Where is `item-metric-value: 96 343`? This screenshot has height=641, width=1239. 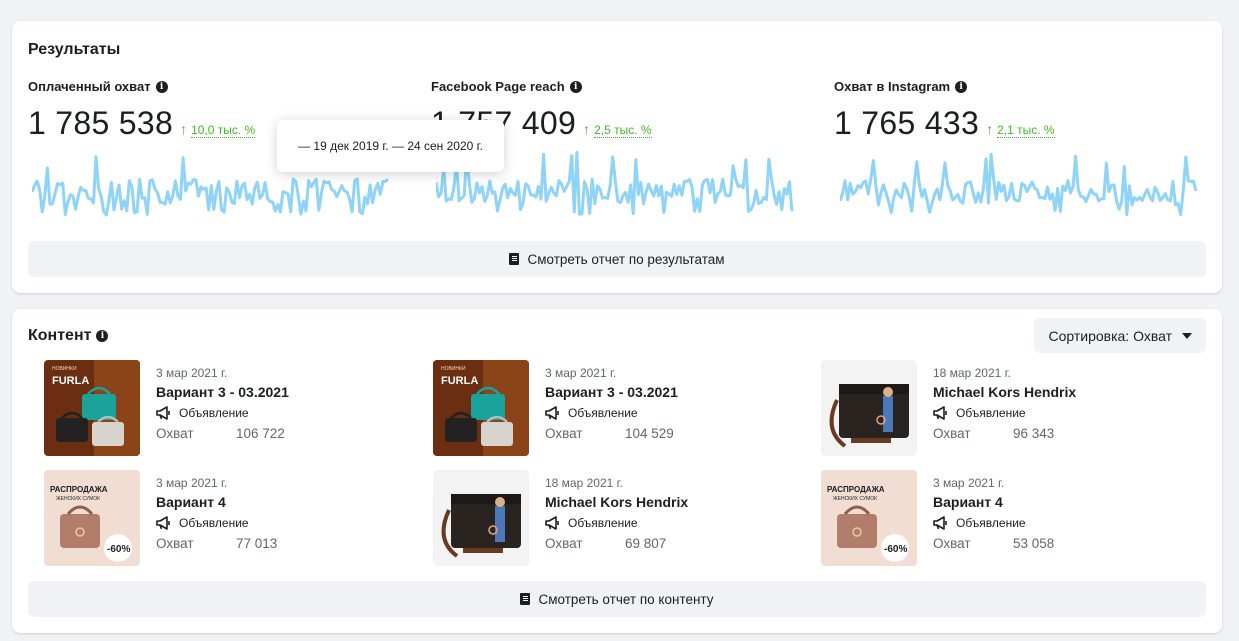 item-metric-value: 96 343 is located at coordinates (1034, 433).